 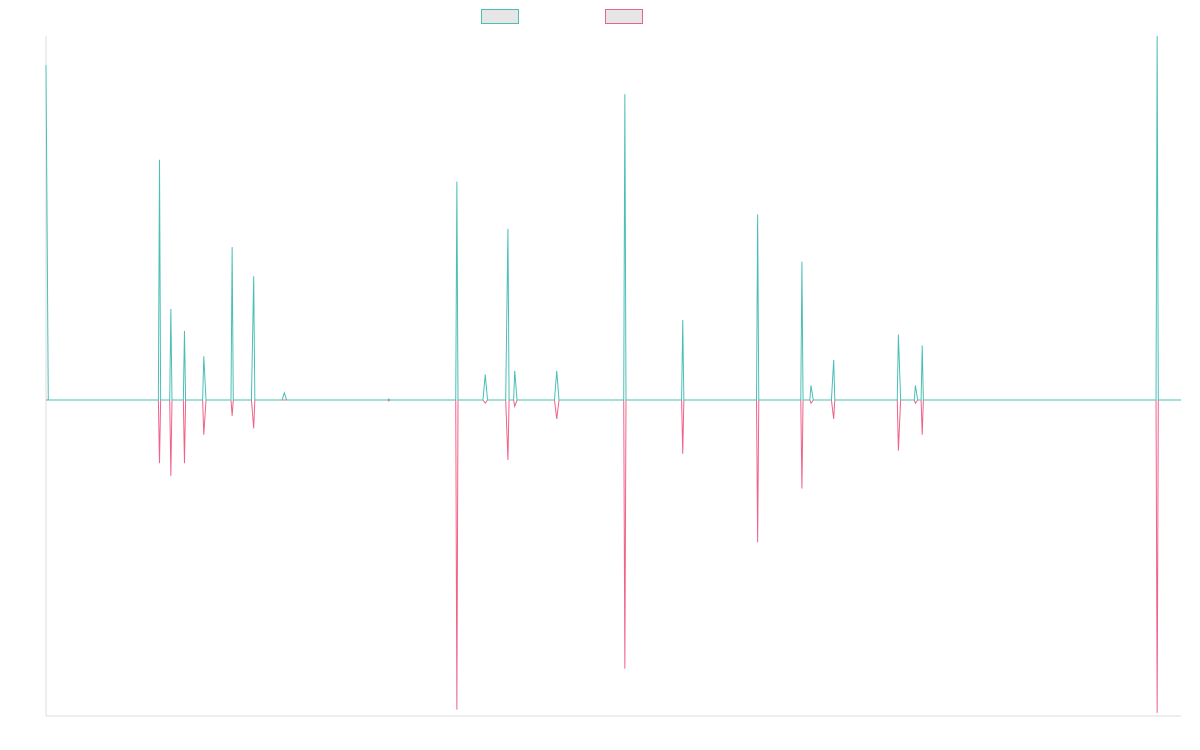 I want to click on legend-swatch-series-b, so click(x=624, y=16).